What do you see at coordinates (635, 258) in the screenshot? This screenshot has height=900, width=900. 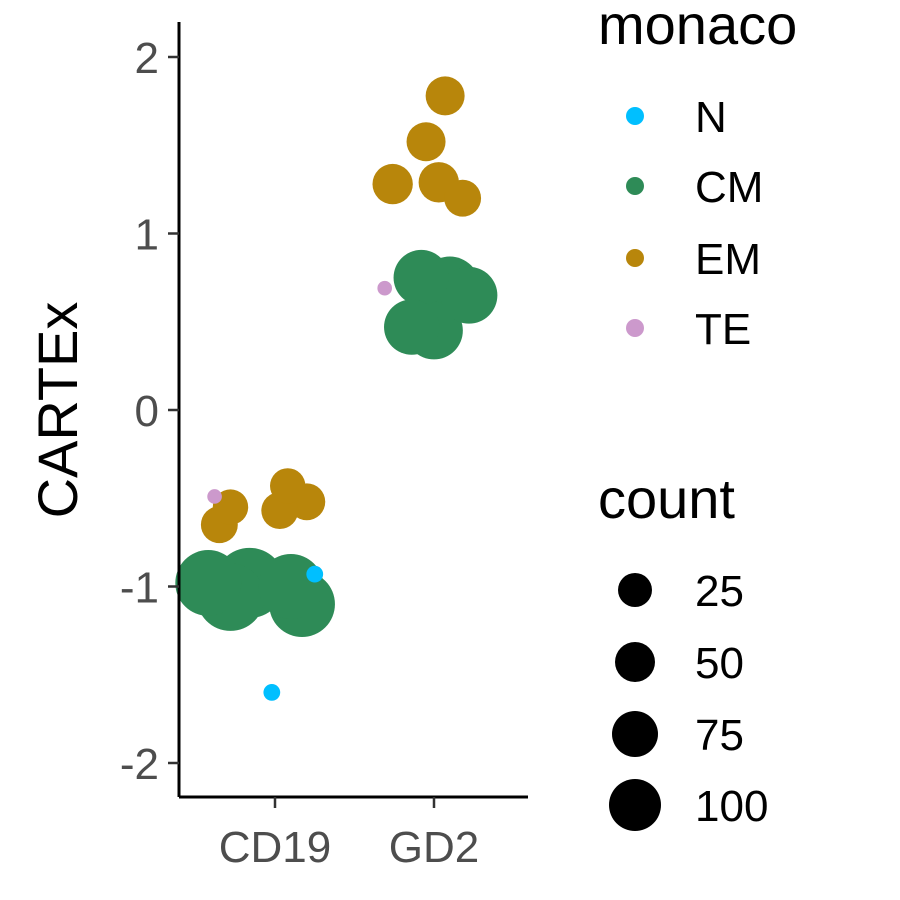 I see `legend-key-em` at bounding box center [635, 258].